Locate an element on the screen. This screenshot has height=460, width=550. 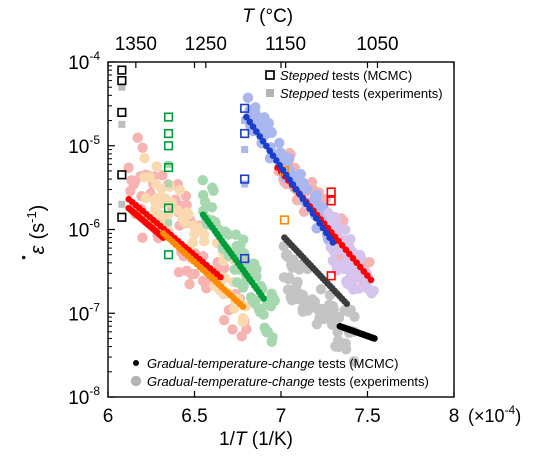
legend-label: Stepped tests (MCMC) is located at coordinates (346, 75).